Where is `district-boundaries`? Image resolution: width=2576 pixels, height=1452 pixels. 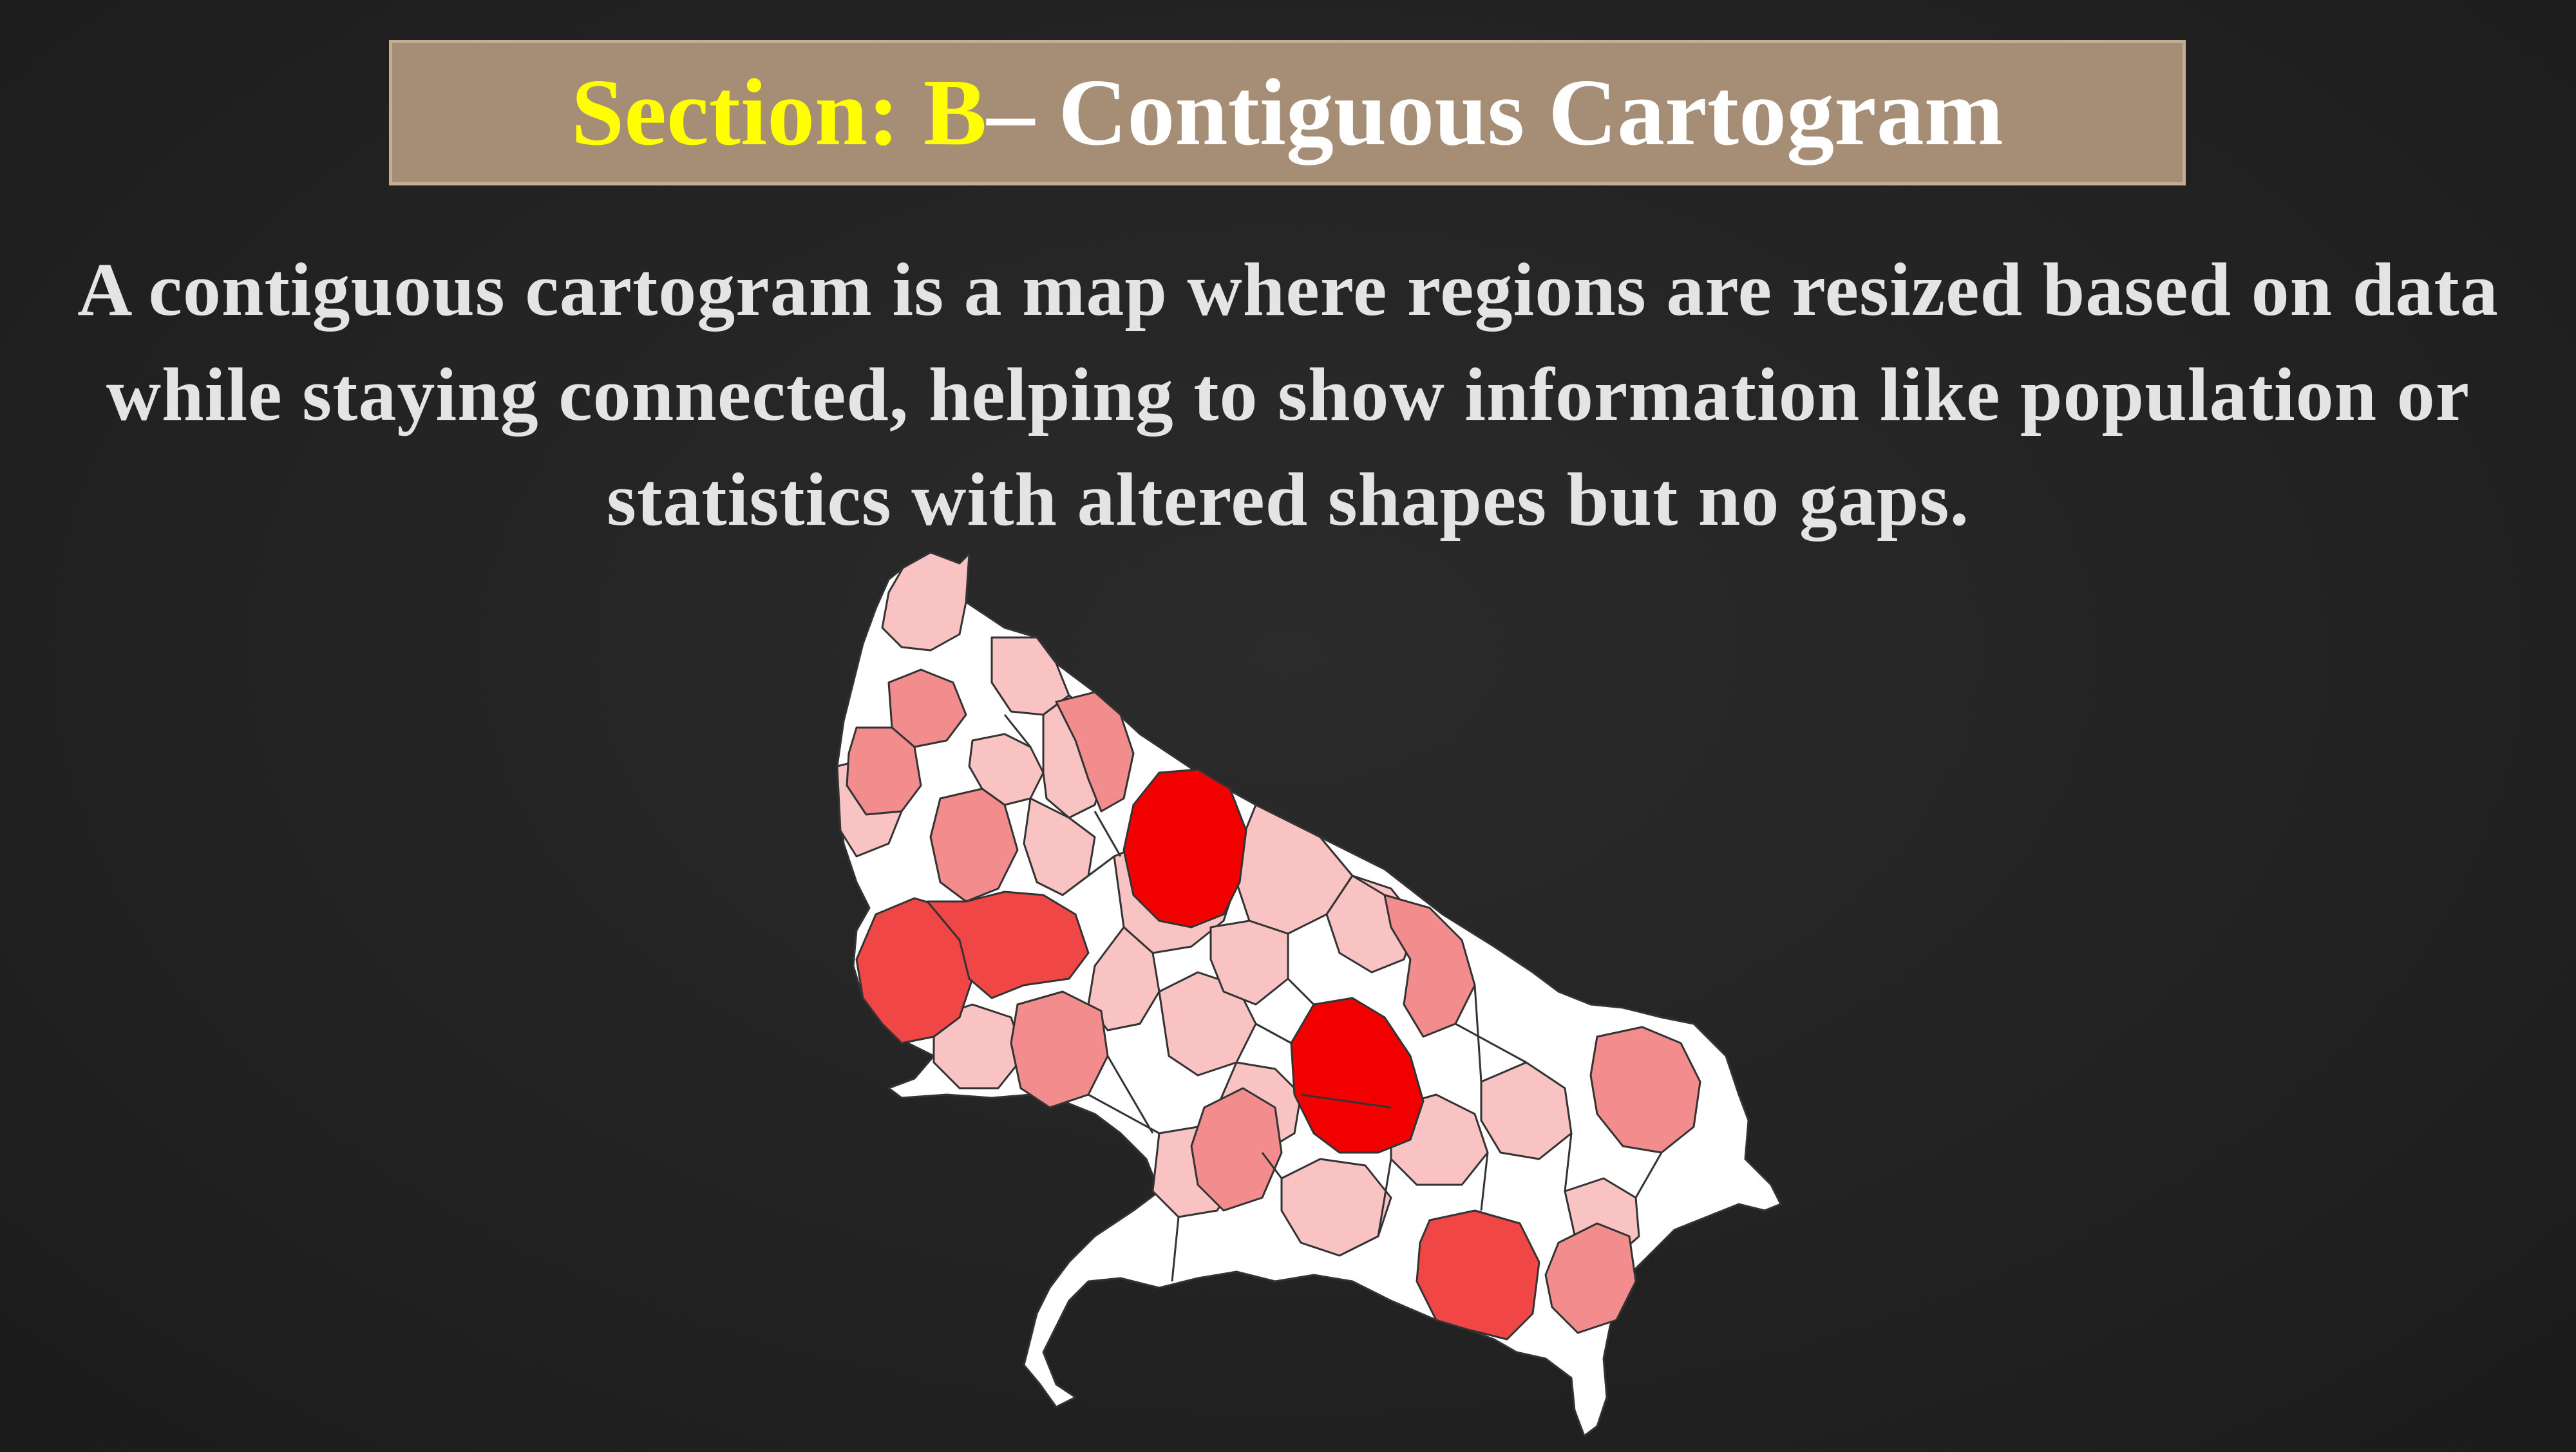 district-boundaries is located at coordinates (1333, 998).